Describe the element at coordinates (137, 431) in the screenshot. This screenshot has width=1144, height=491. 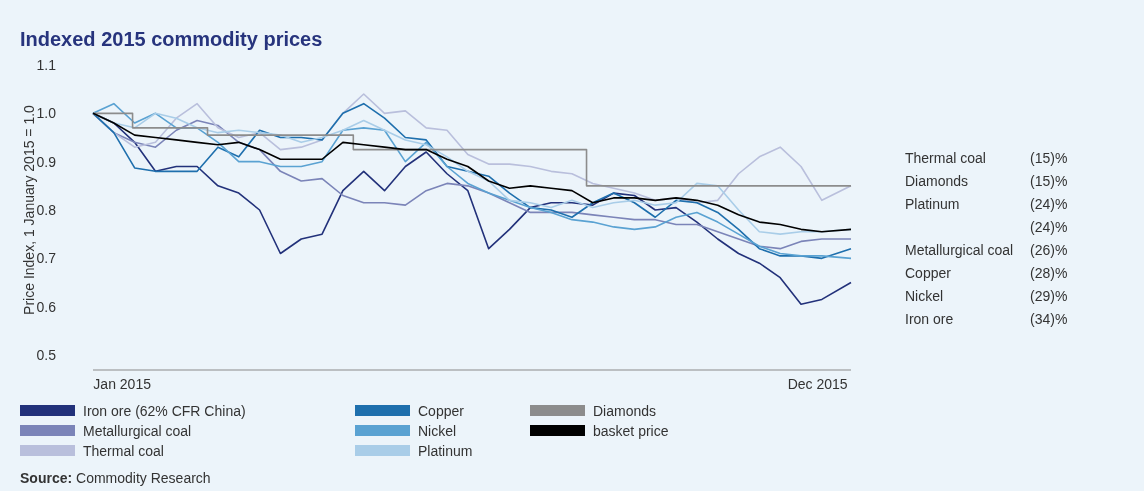
I see `legend-label: Metallurgical coal` at that location.